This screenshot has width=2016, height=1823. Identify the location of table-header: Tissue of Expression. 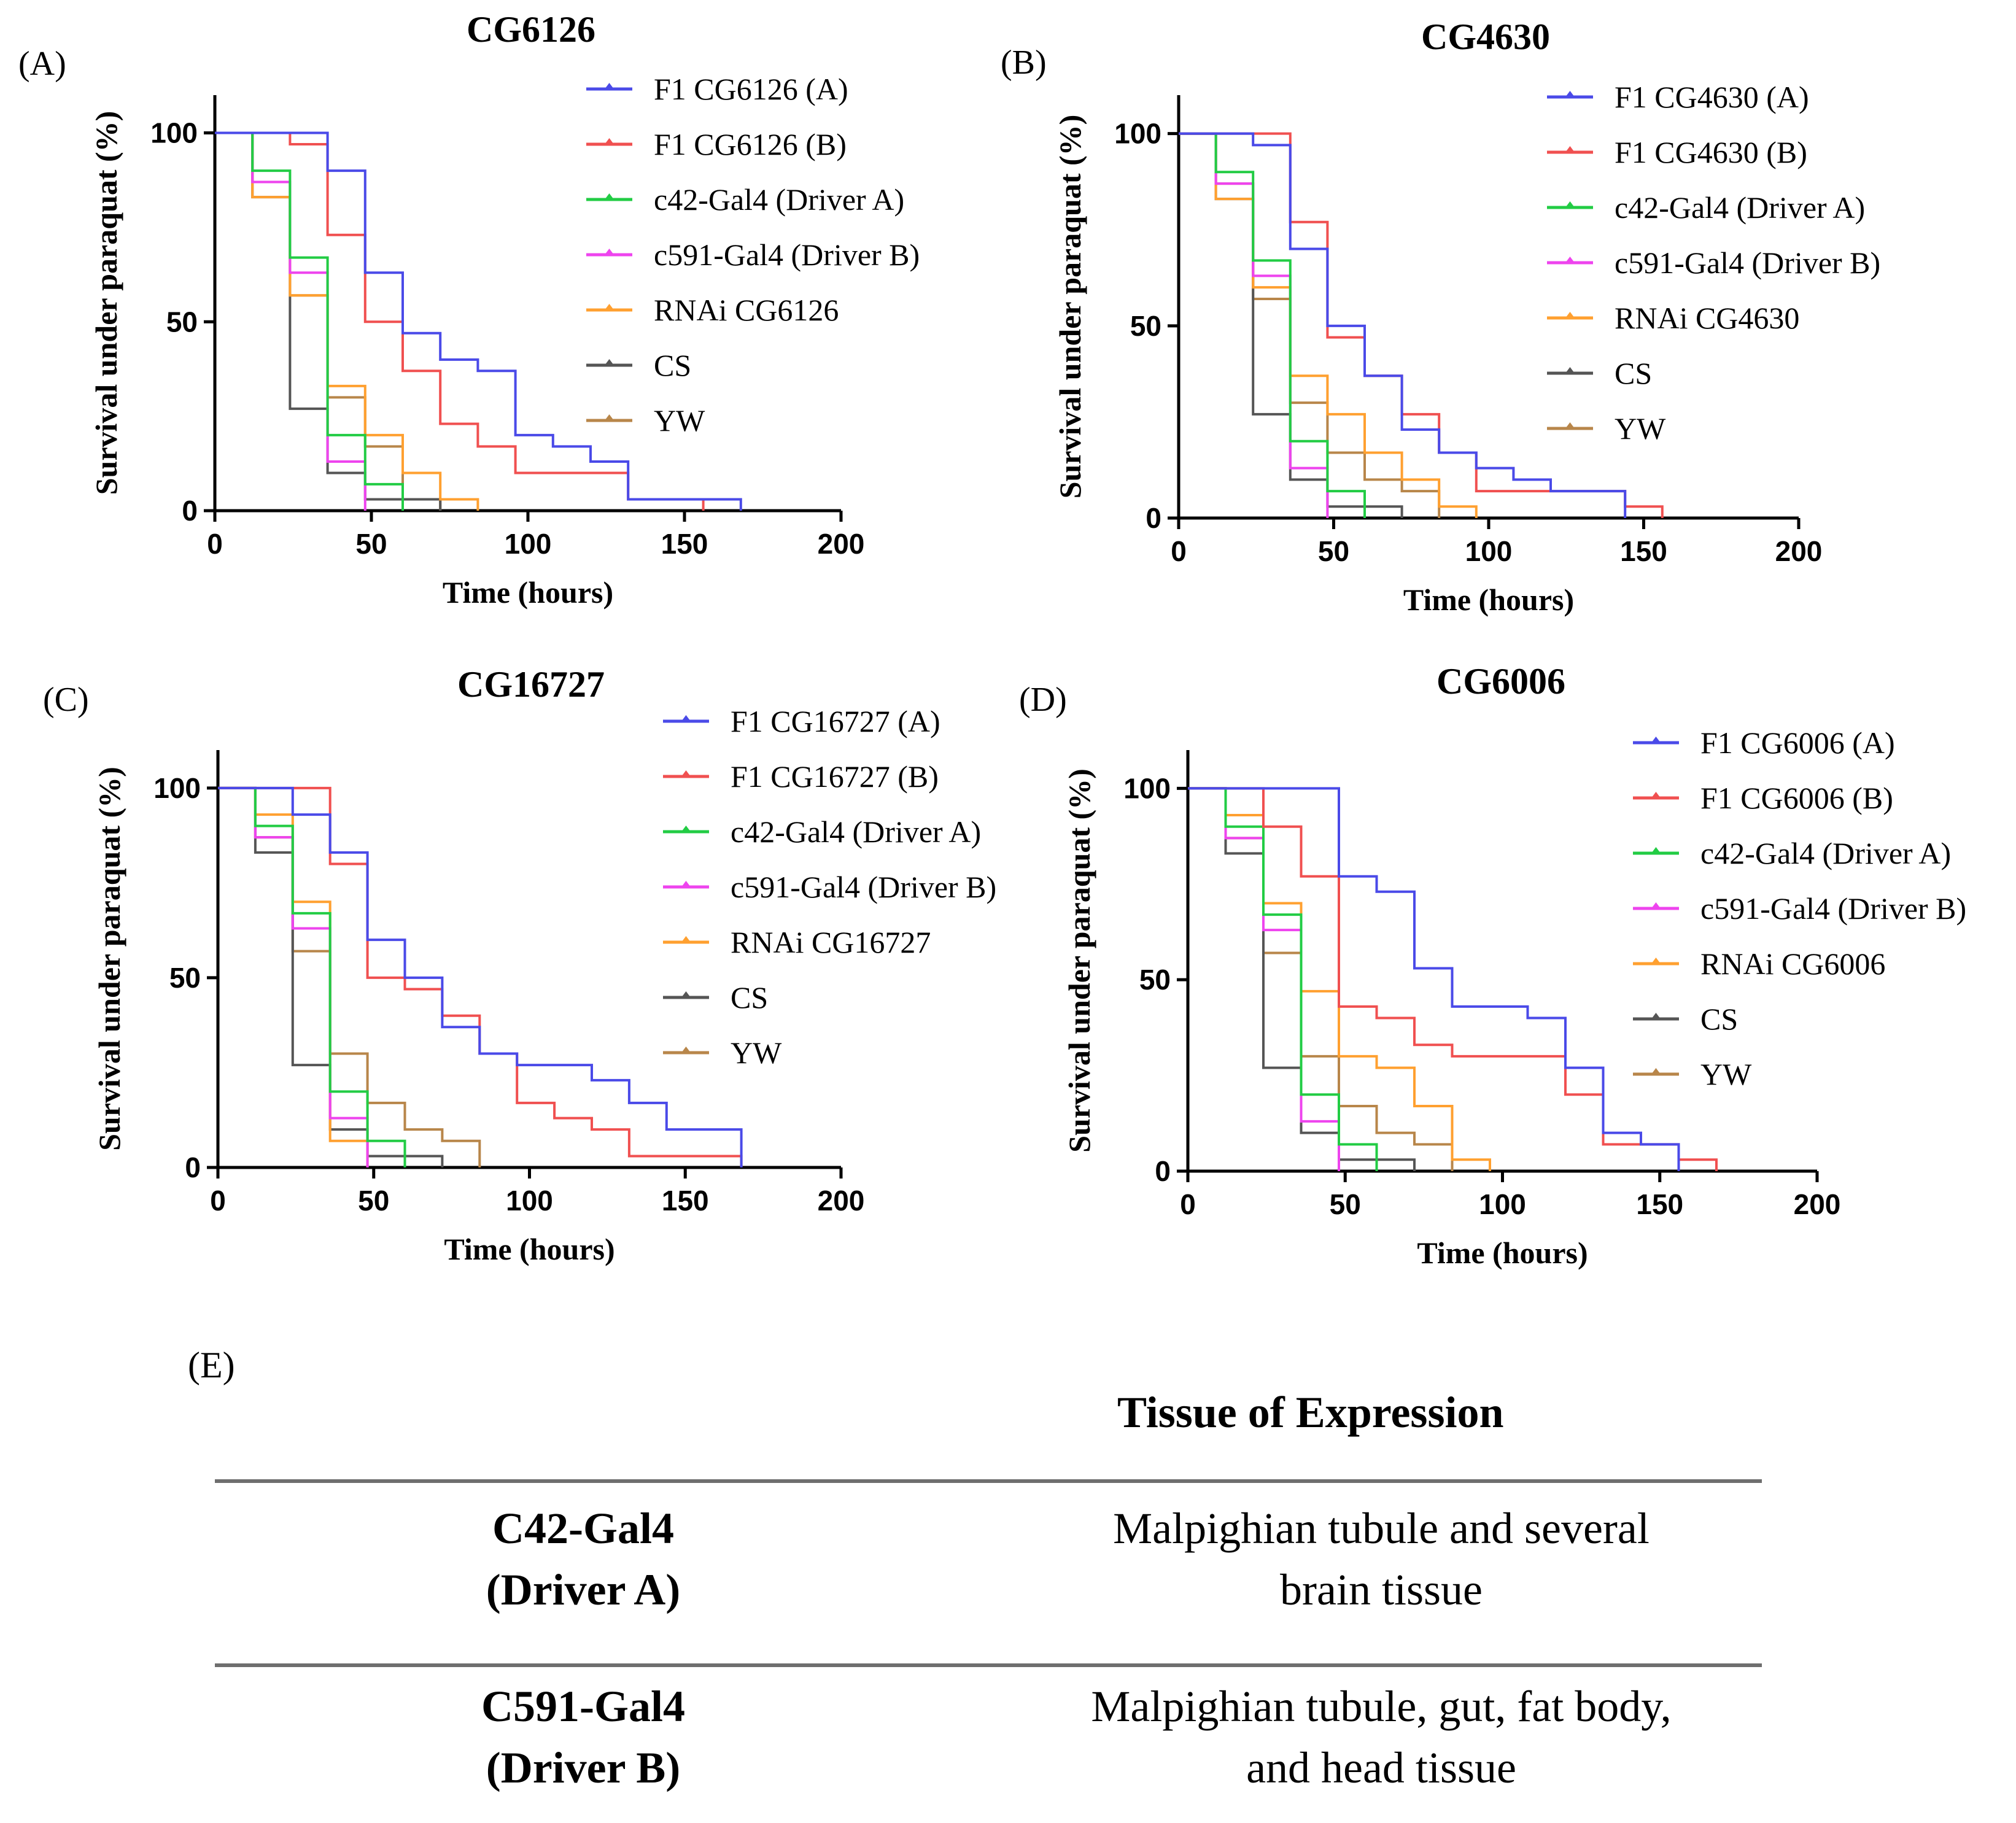
(1310, 1412).